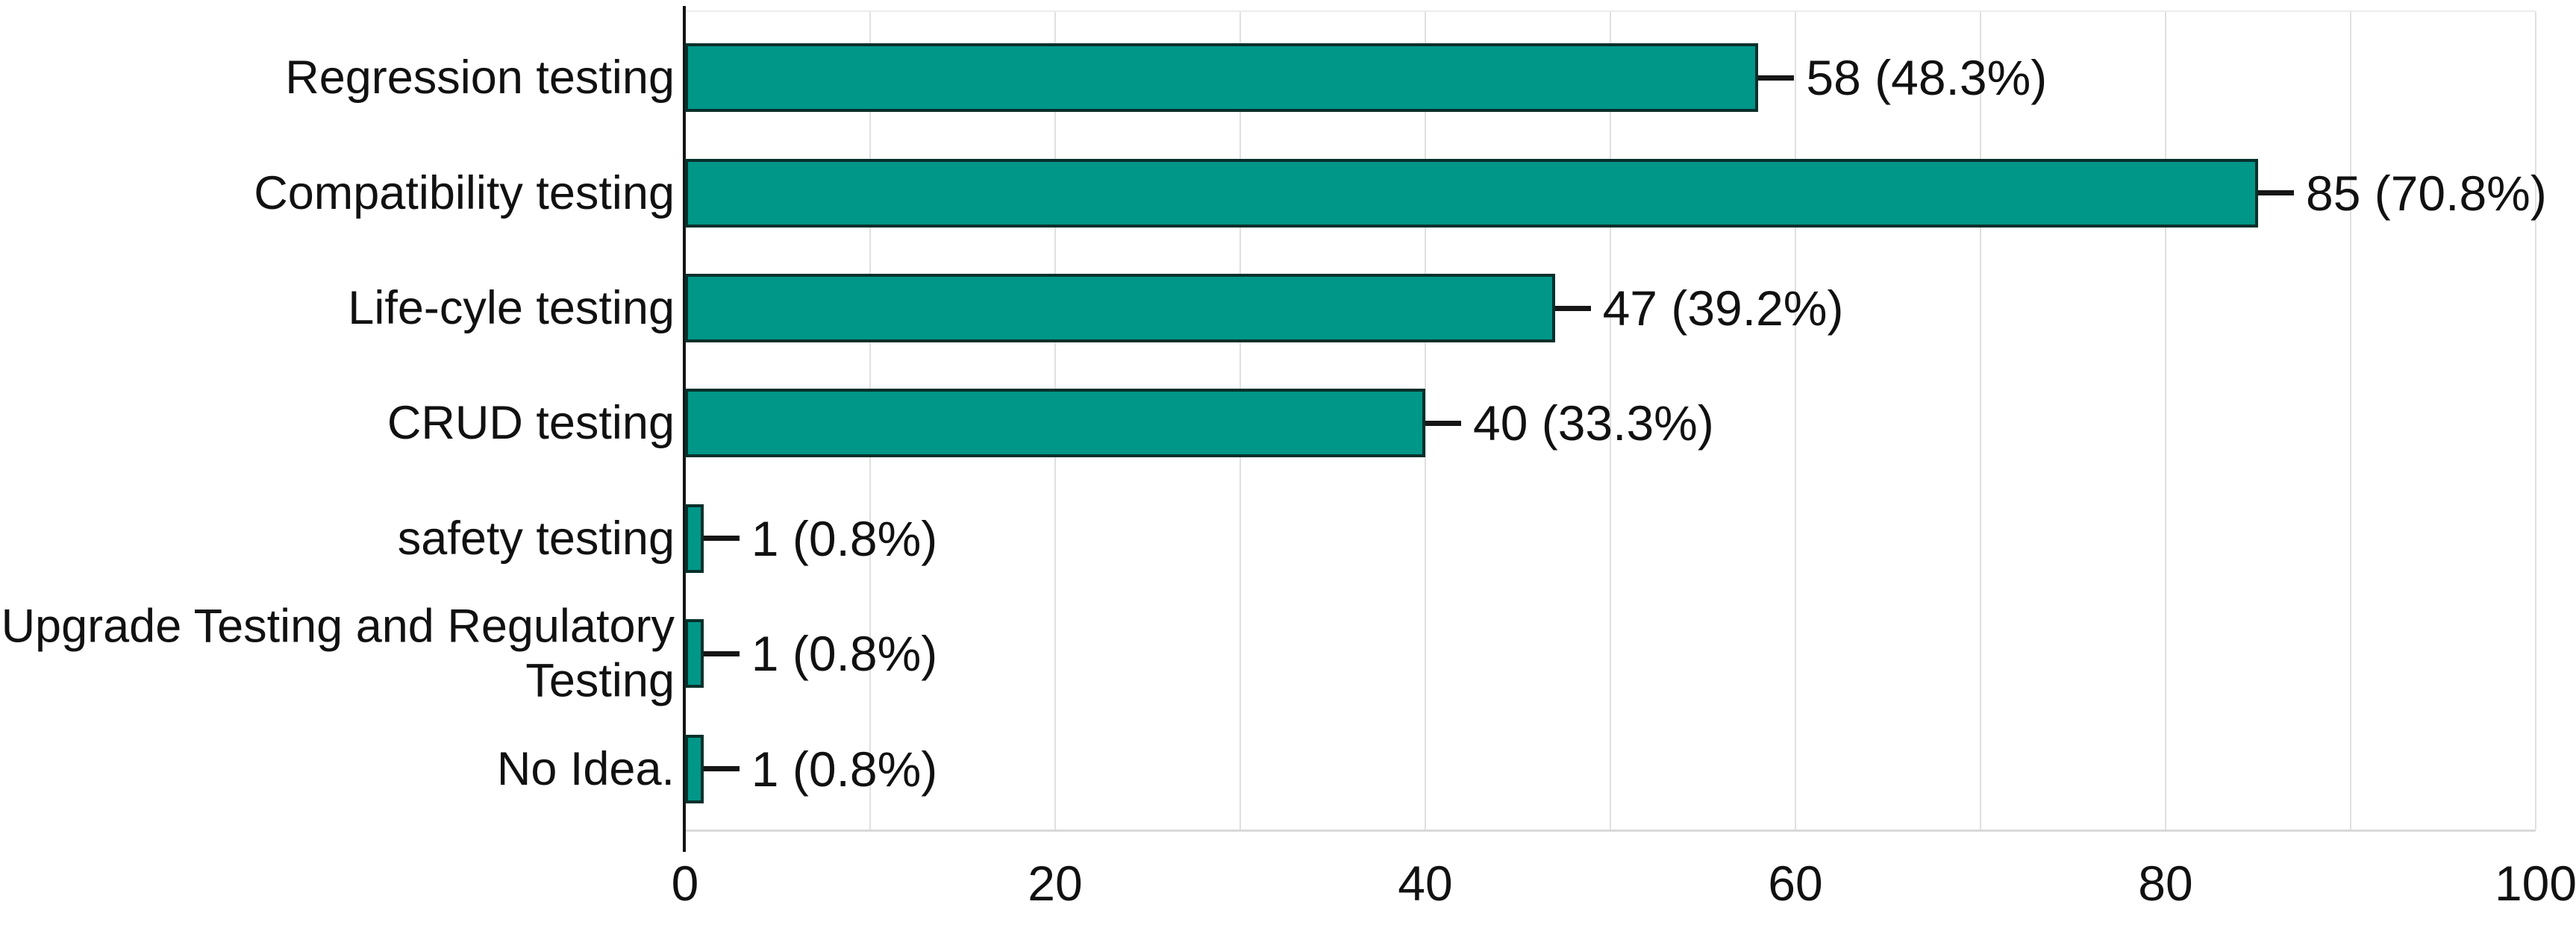  Describe the element at coordinates (685, 884) in the screenshot. I see `x-tick-label: 0` at that location.